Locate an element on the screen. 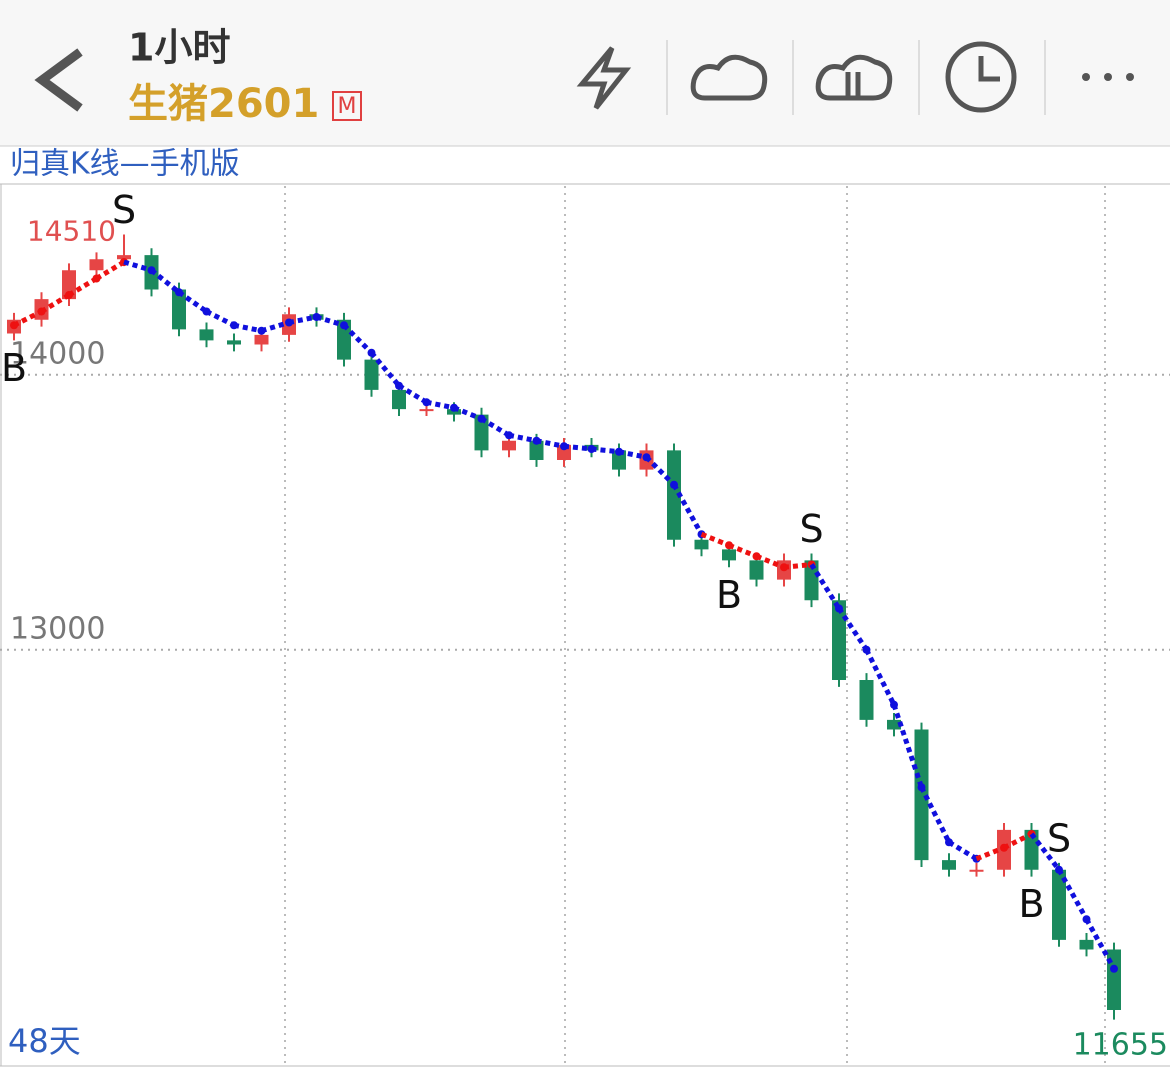  footer-left: 48天 is located at coordinates (44, 1041).